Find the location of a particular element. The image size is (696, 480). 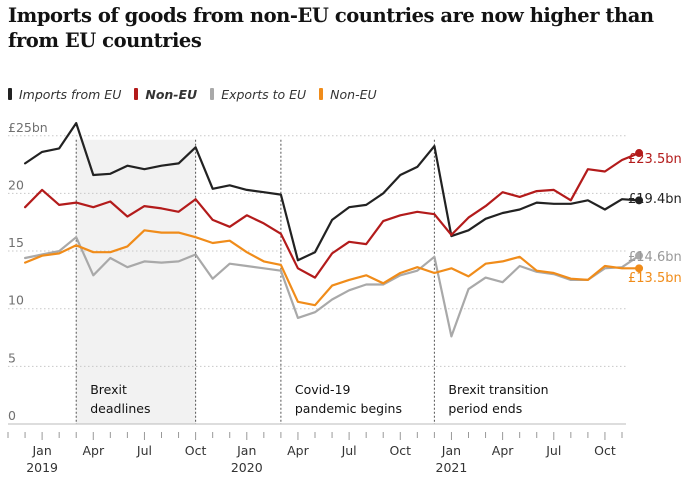

series-end-label-0: £19.4bn is located at coordinates (655, 199).